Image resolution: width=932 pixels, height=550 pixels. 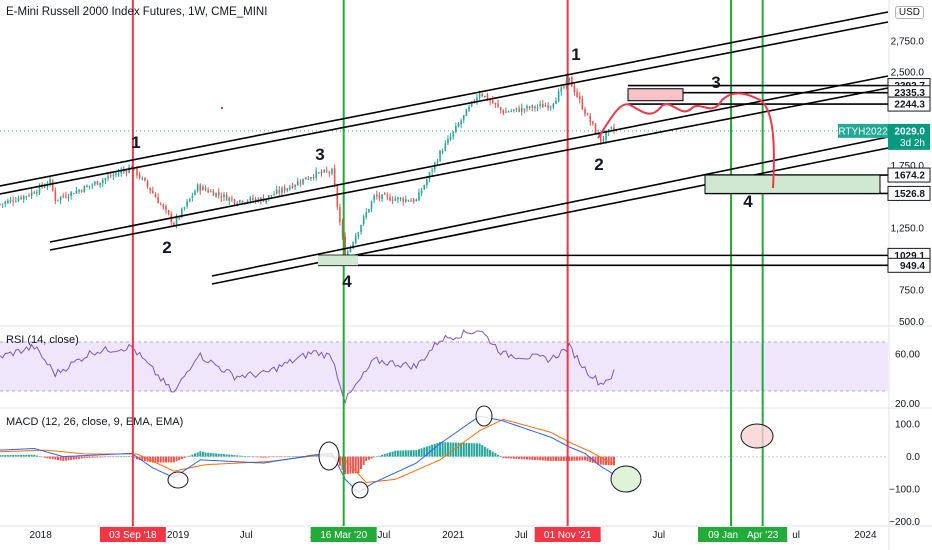 What do you see at coordinates (904, 489) in the screenshot?
I see `macd-tick-label: −100.0` at bounding box center [904, 489].